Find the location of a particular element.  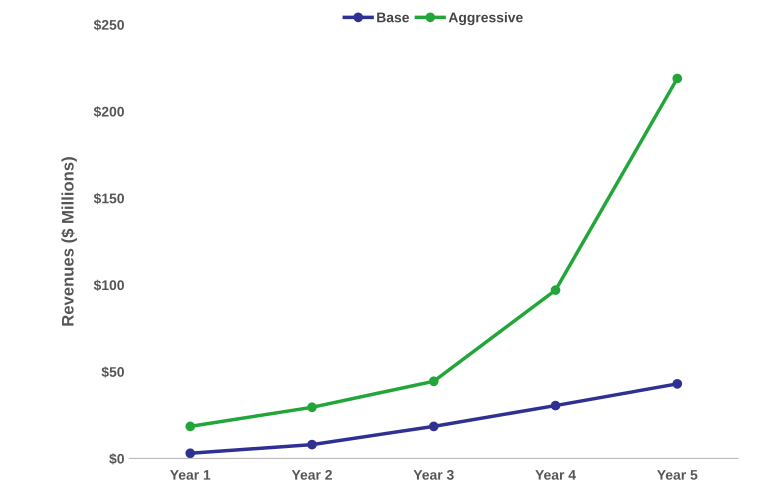

y-tick-label: $0 is located at coordinates (116, 459).